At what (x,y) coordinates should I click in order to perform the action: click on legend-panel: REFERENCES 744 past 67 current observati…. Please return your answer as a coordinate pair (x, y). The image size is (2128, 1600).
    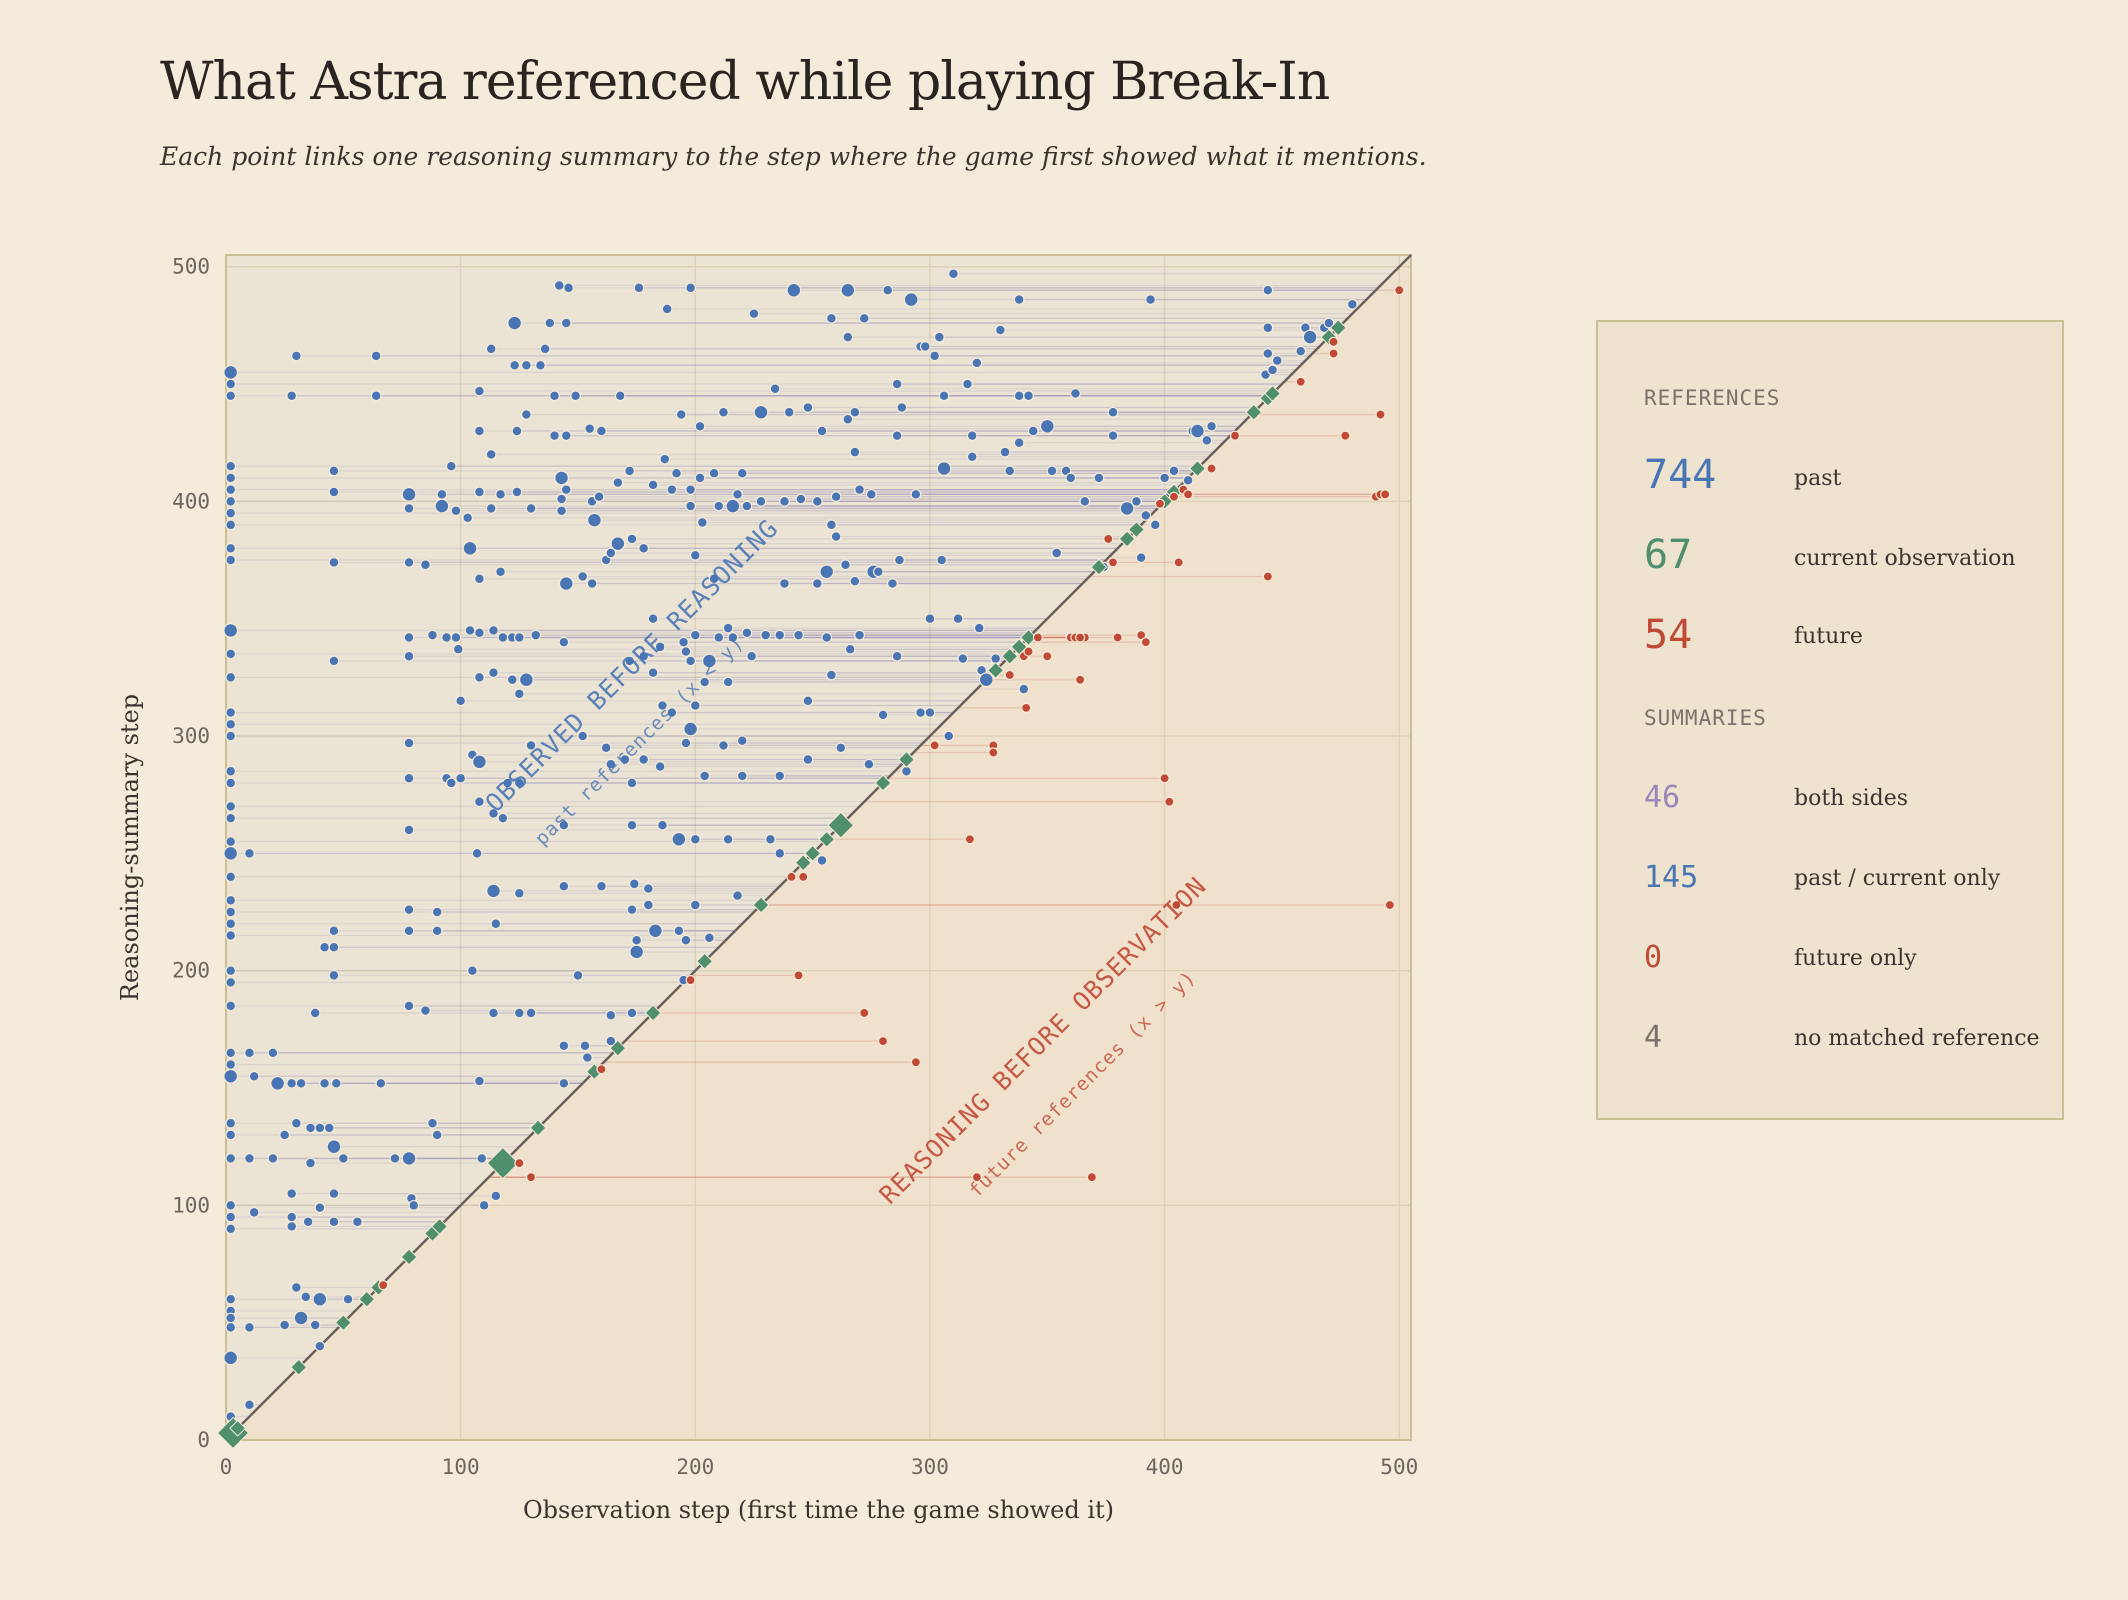
    Looking at the image, I should click on (1830, 720).